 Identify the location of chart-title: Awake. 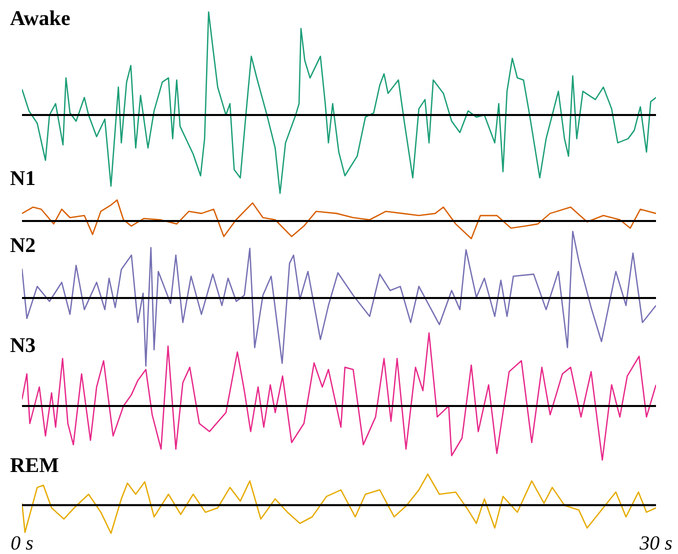
(40, 18).